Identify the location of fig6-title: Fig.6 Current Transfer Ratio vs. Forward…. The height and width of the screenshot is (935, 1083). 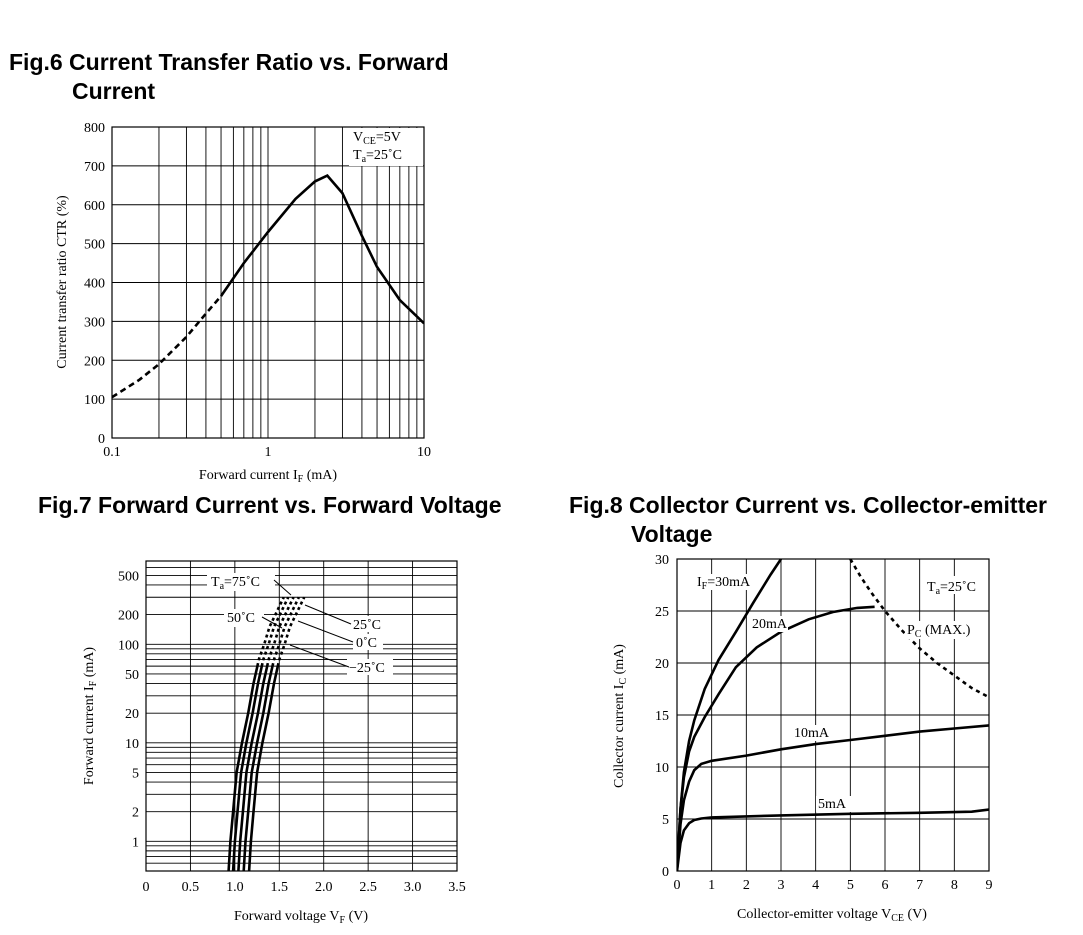
(229, 76).